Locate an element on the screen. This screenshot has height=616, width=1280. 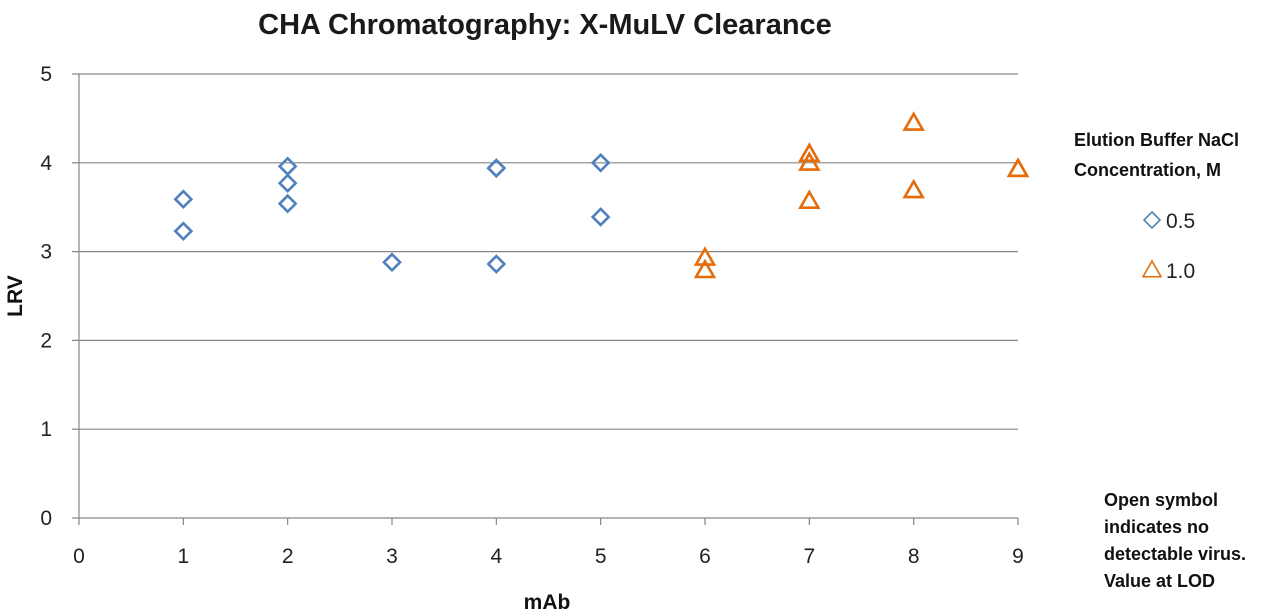
legend-marker-diamond is located at coordinates (1152, 220).